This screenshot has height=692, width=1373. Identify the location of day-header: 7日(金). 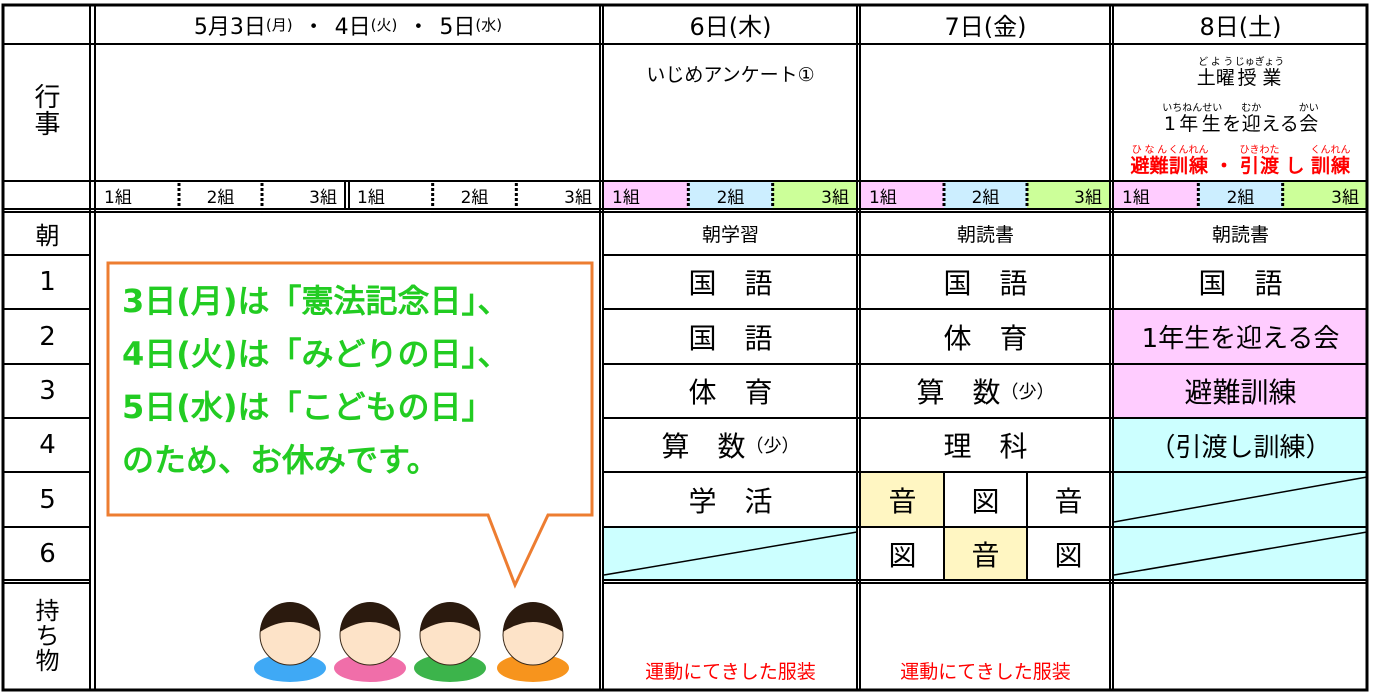
(985, 27).